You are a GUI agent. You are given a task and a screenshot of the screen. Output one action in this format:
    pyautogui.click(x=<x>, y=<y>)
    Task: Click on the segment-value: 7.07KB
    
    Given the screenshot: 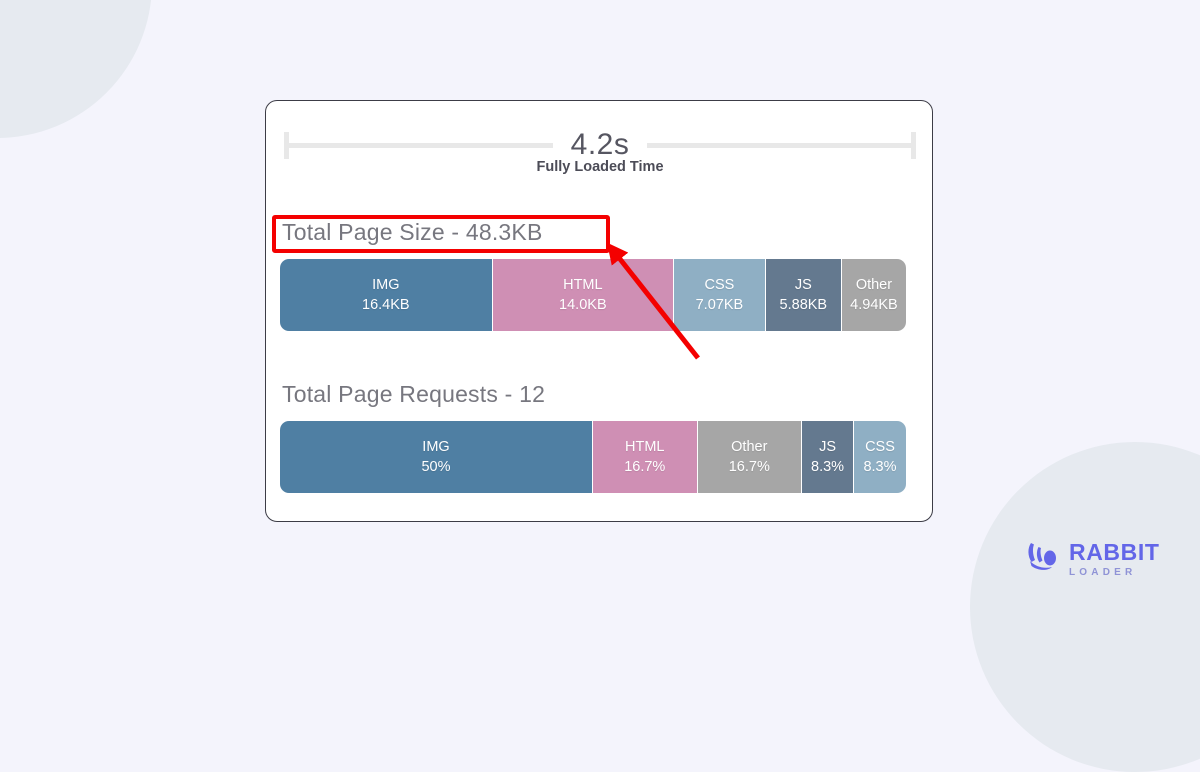 What is the action you would take?
    pyautogui.click(x=719, y=305)
    